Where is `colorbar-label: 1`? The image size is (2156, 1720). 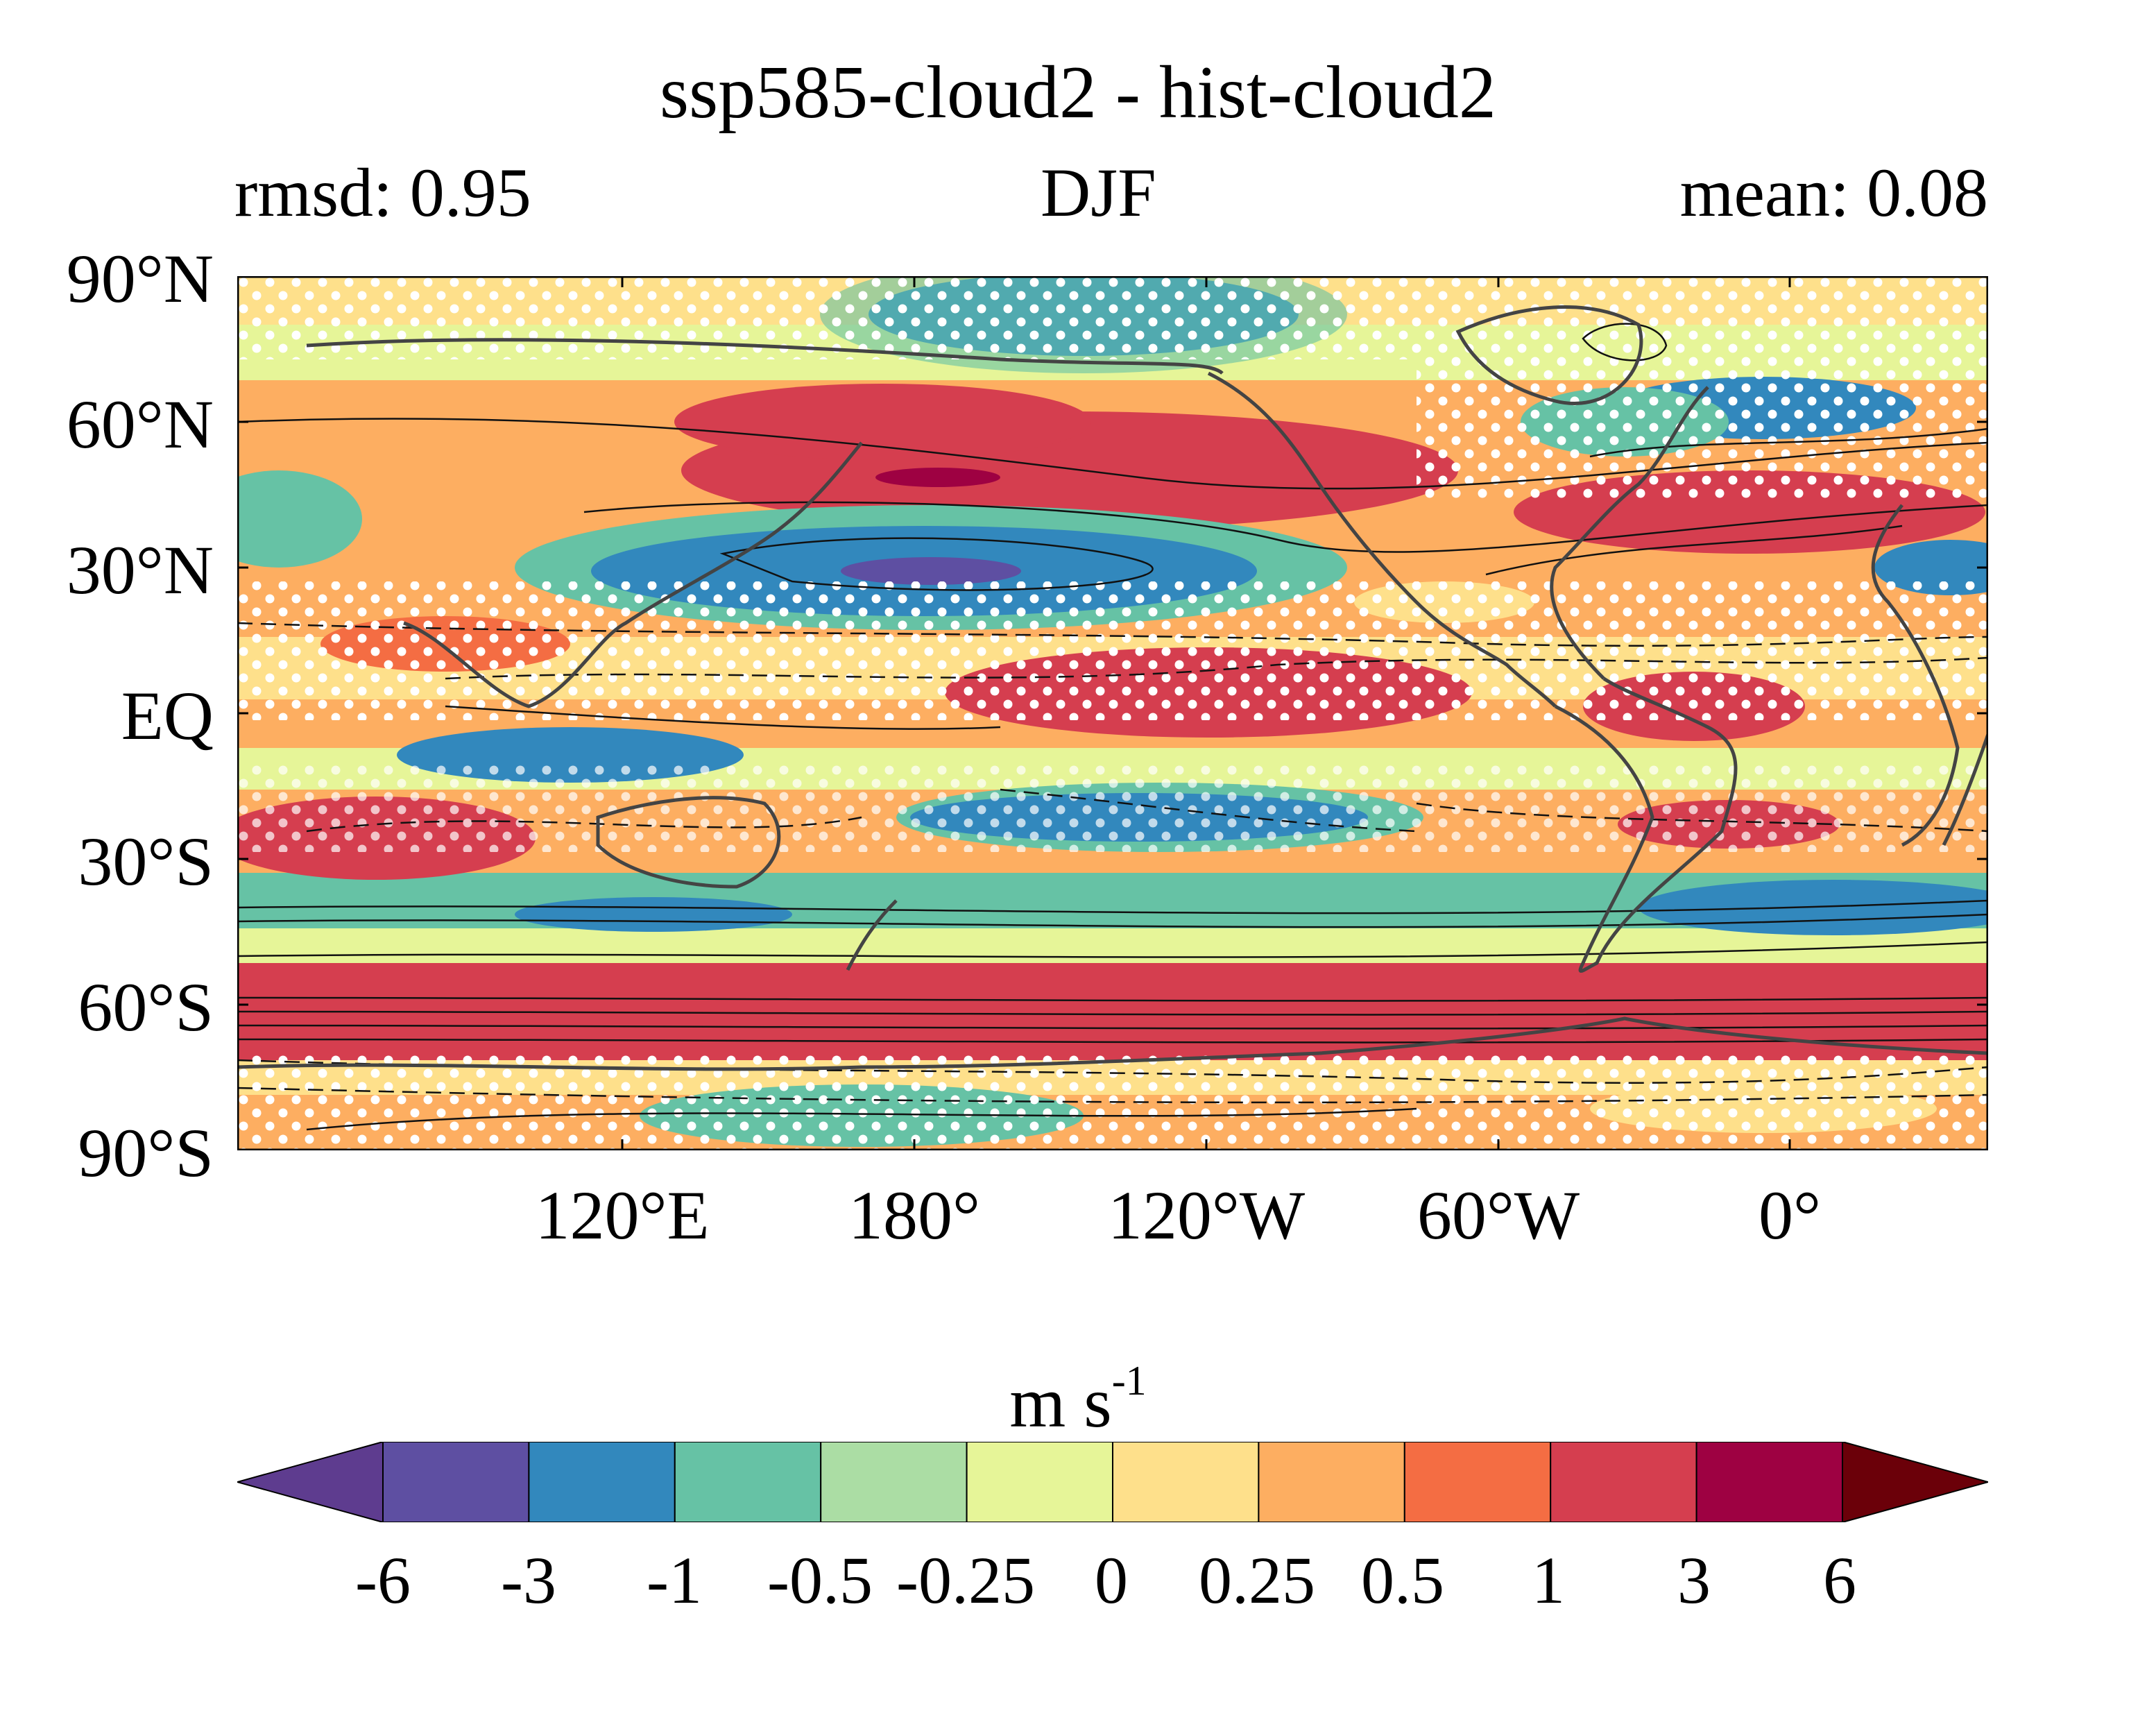 colorbar-label: 1 is located at coordinates (1548, 1580).